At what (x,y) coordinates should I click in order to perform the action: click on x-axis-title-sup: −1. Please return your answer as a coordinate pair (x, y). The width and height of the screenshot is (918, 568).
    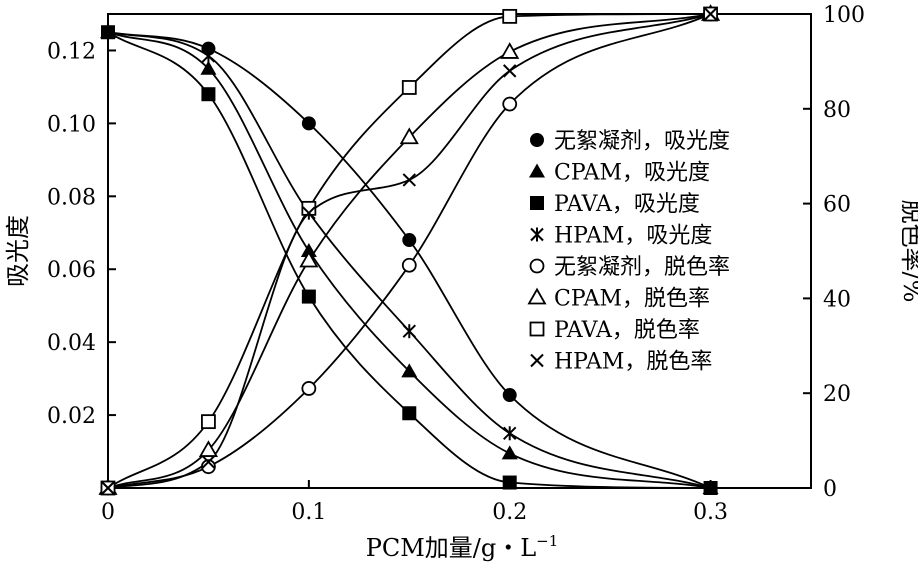
    Looking at the image, I should click on (547, 541).